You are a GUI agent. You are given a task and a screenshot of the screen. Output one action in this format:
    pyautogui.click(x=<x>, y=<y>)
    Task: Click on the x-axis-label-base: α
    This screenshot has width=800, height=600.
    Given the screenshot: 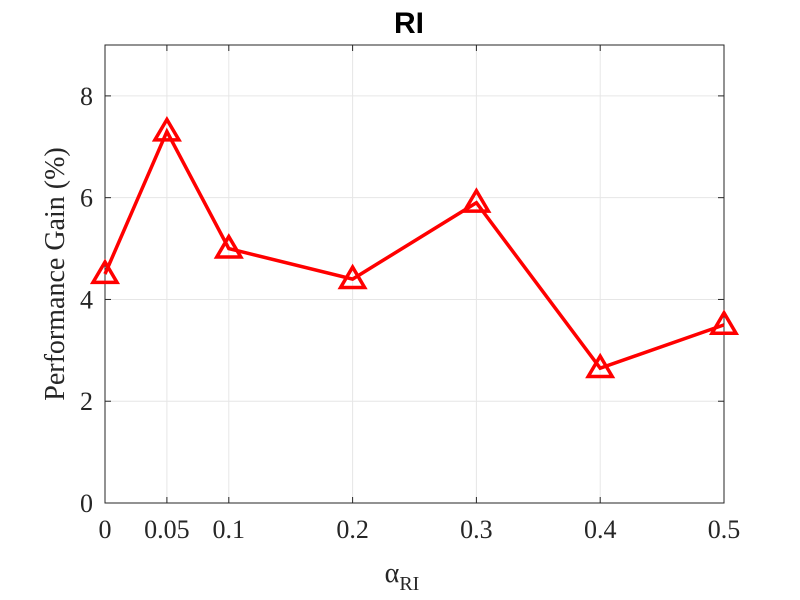 What is the action you would take?
    pyautogui.click(x=392, y=573)
    